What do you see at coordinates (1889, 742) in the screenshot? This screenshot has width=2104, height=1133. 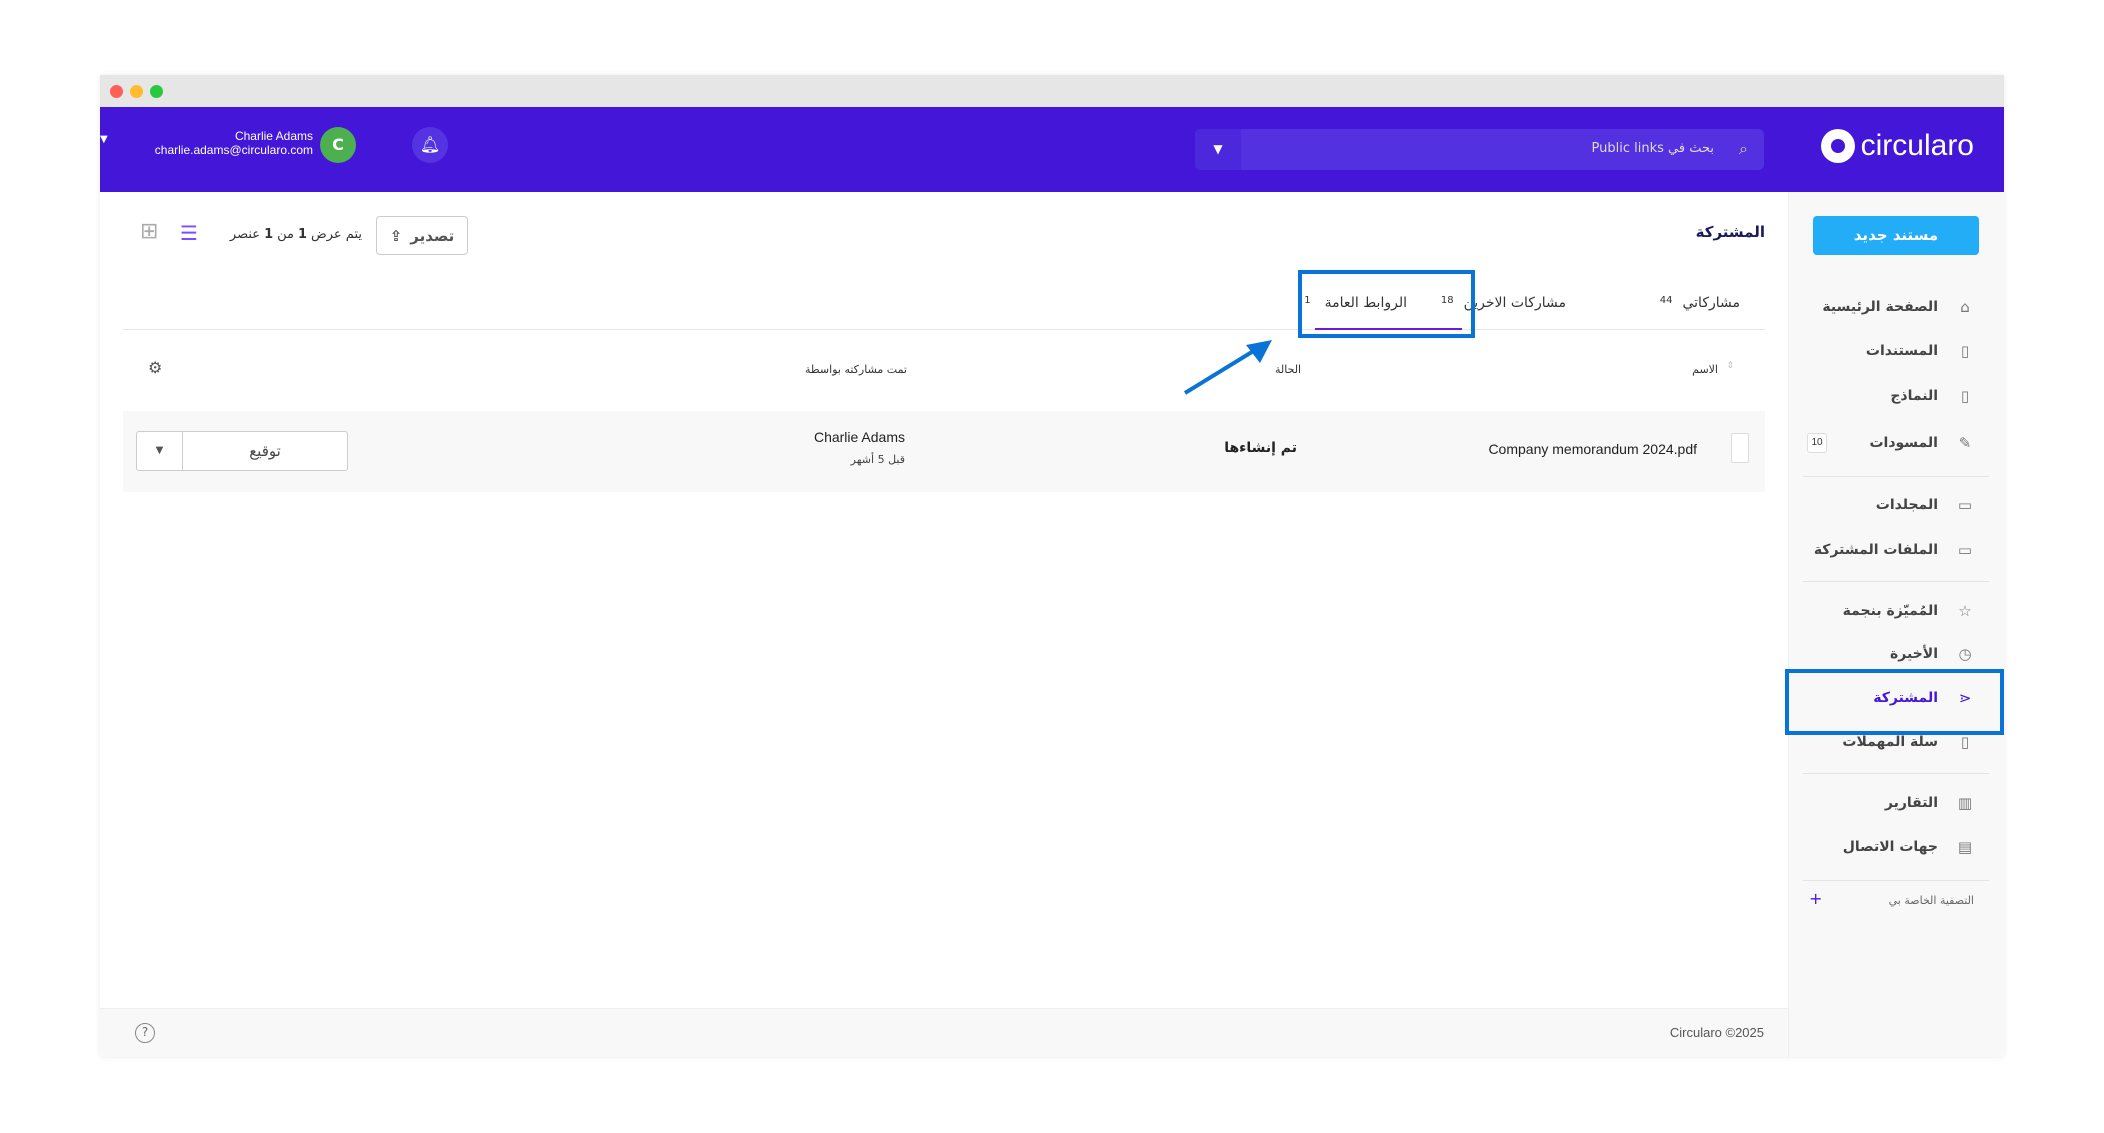 I see `sidebar-item: ▯ سلة المهملات` at bounding box center [1889, 742].